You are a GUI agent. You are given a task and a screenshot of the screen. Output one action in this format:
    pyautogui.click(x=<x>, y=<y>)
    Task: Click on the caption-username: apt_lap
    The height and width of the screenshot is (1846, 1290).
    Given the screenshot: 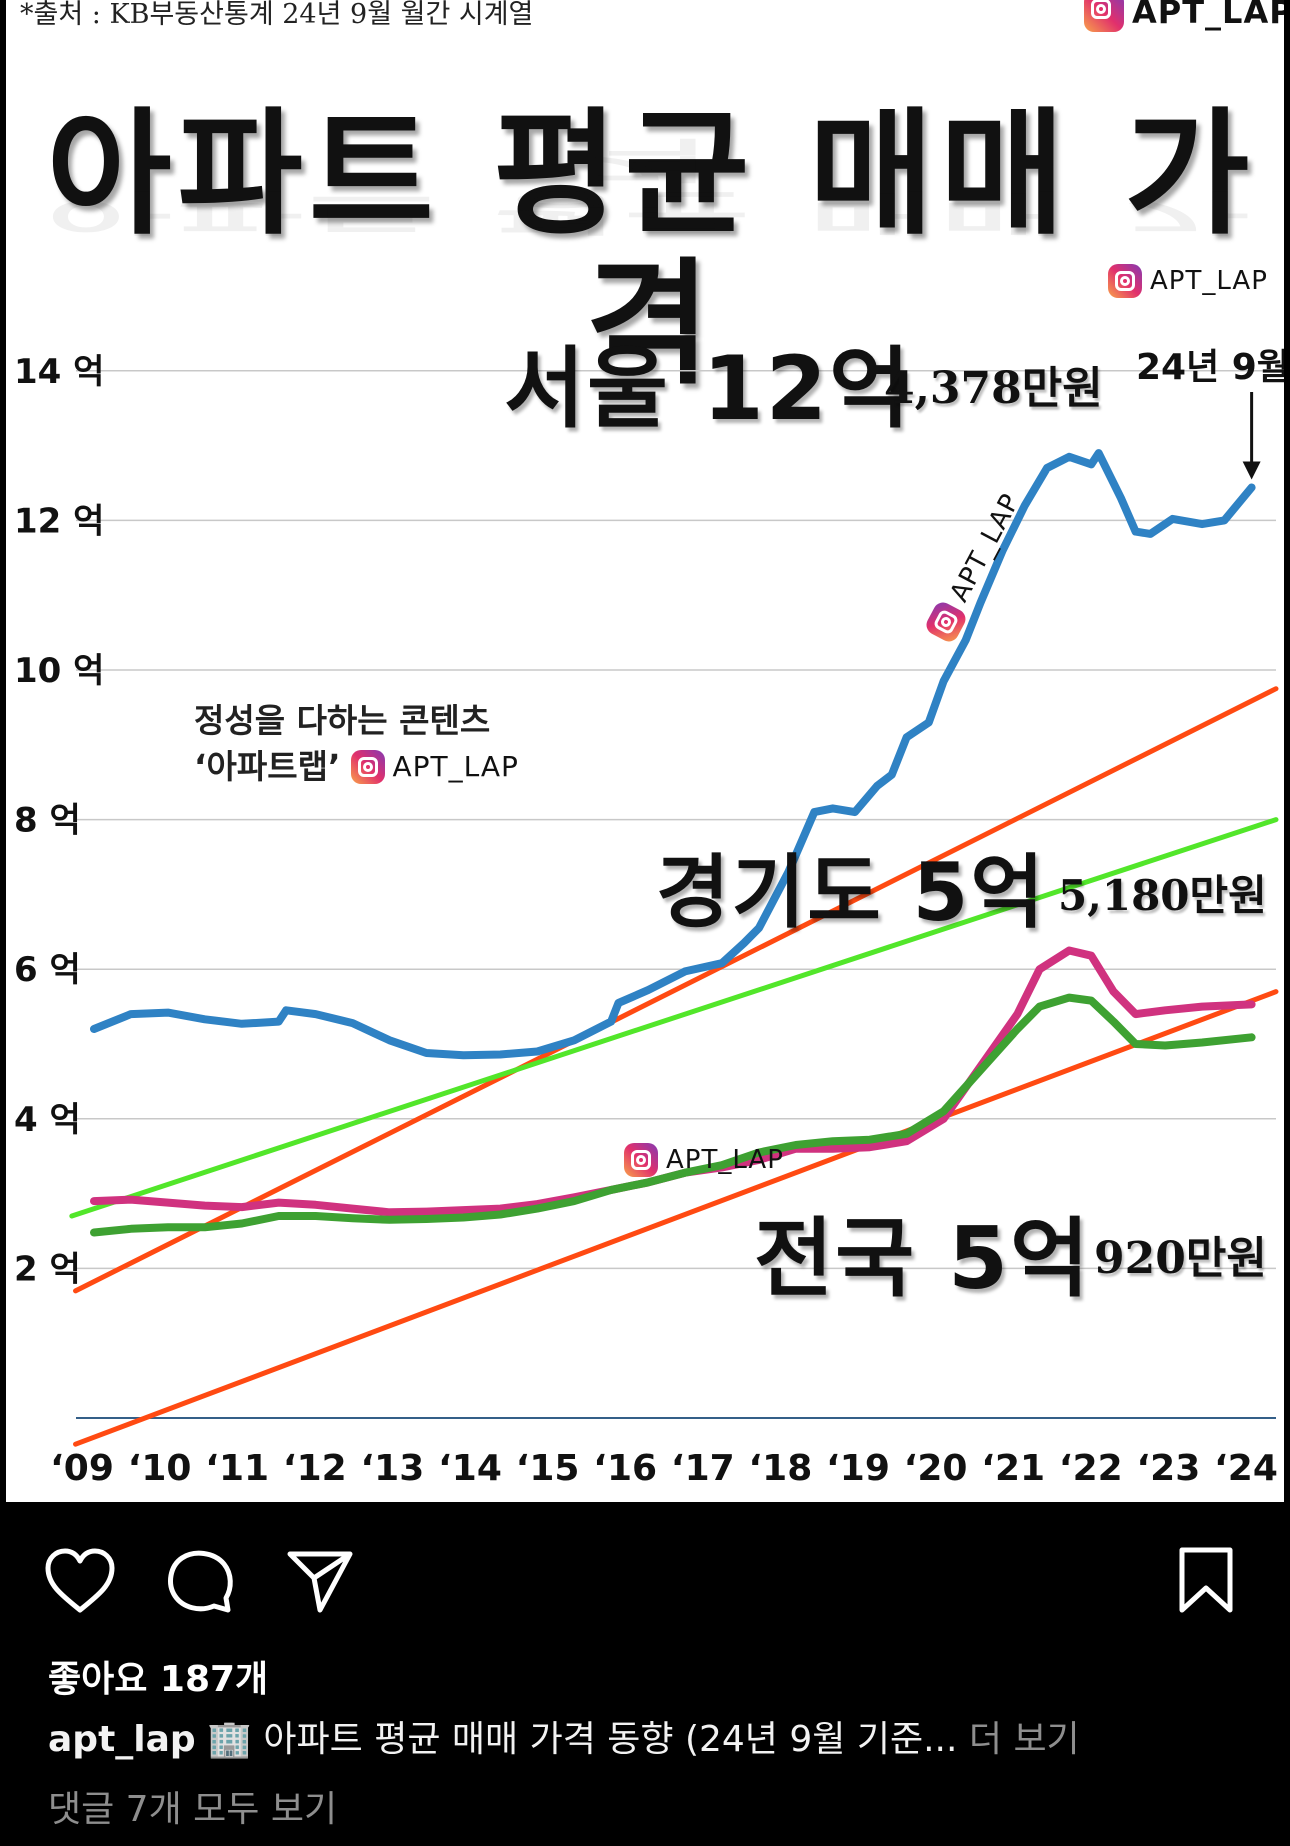 What is the action you would take?
    pyautogui.click(x=122, y=1739)
    